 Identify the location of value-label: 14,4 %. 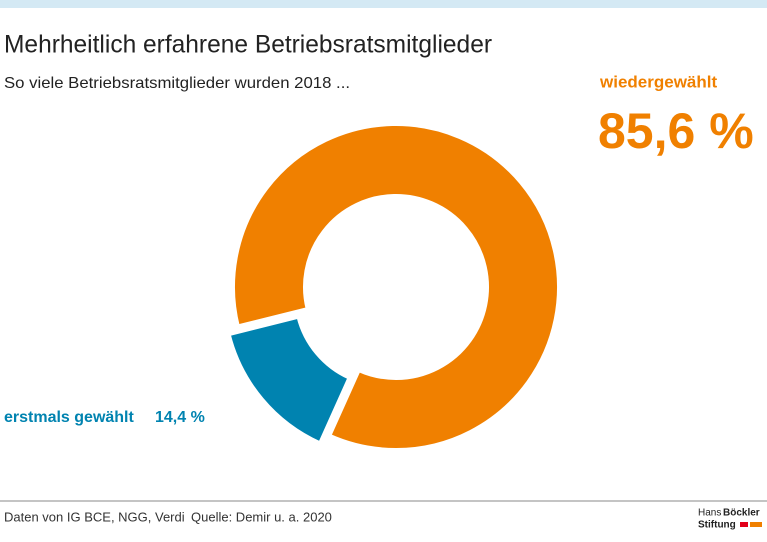
(180, 417).